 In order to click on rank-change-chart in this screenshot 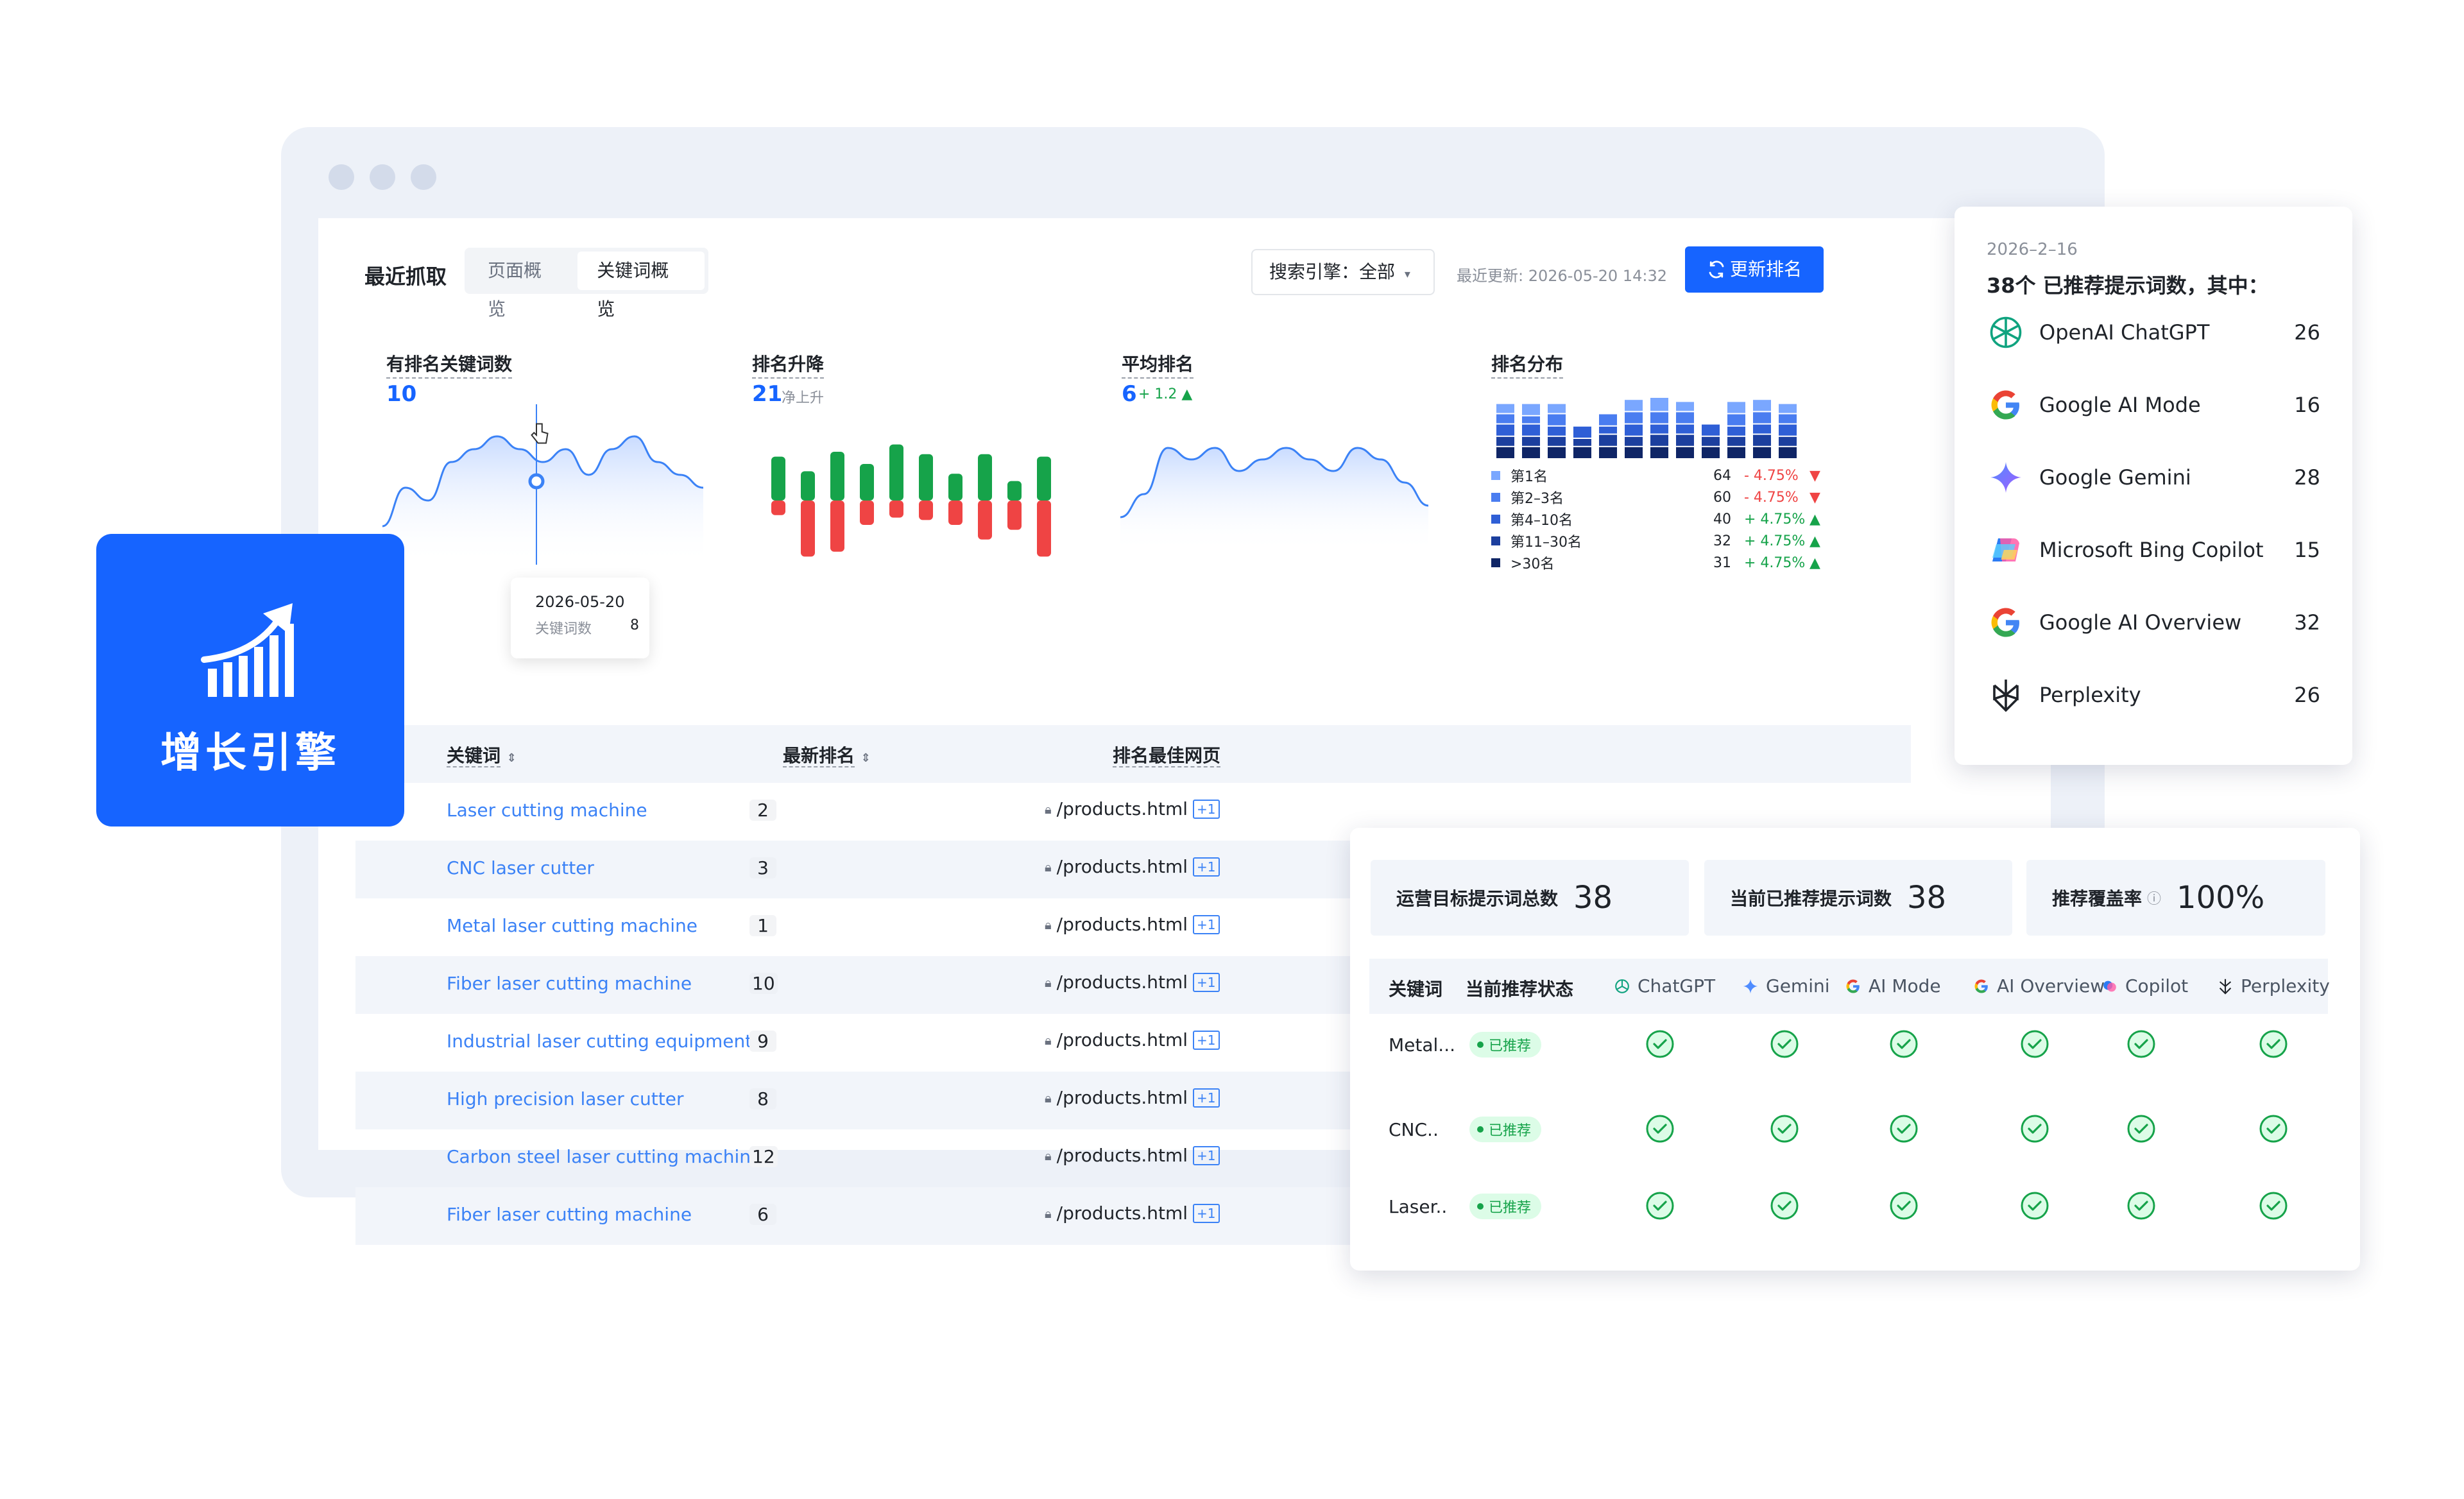, I will do `click(911, 500)`.